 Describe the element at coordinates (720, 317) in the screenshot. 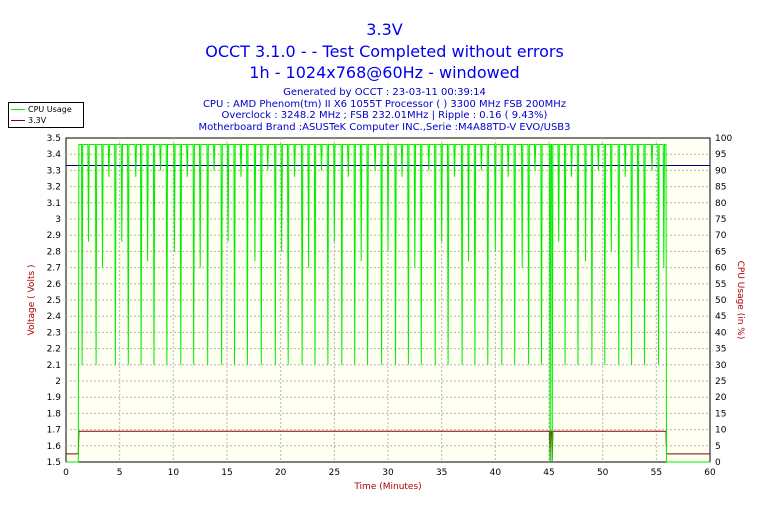

I see `y-right-tick-label: 45` at that location.